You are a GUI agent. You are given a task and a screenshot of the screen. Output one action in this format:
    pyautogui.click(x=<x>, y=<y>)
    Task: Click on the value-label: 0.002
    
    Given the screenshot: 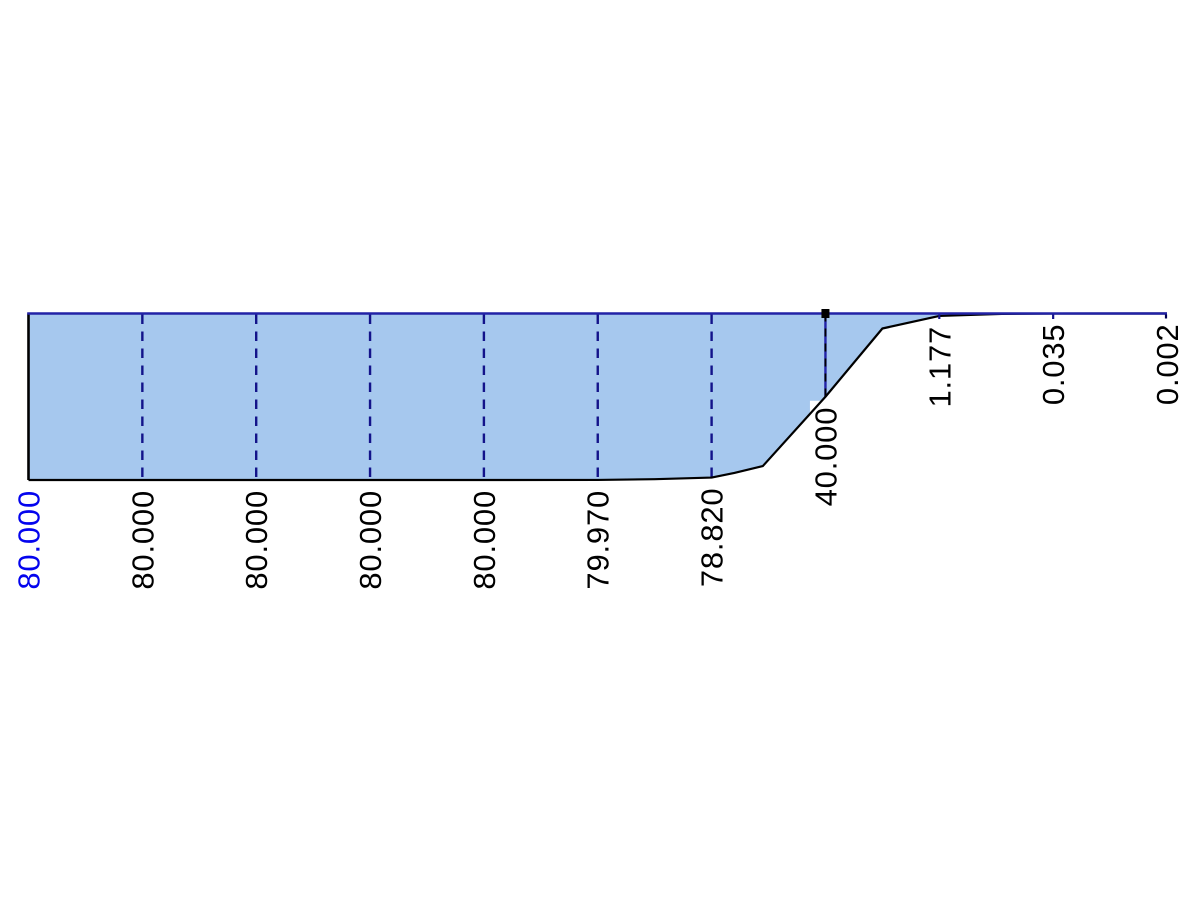 What is the action you would take?
    pyautogui.click(x=1167, y=365)
    